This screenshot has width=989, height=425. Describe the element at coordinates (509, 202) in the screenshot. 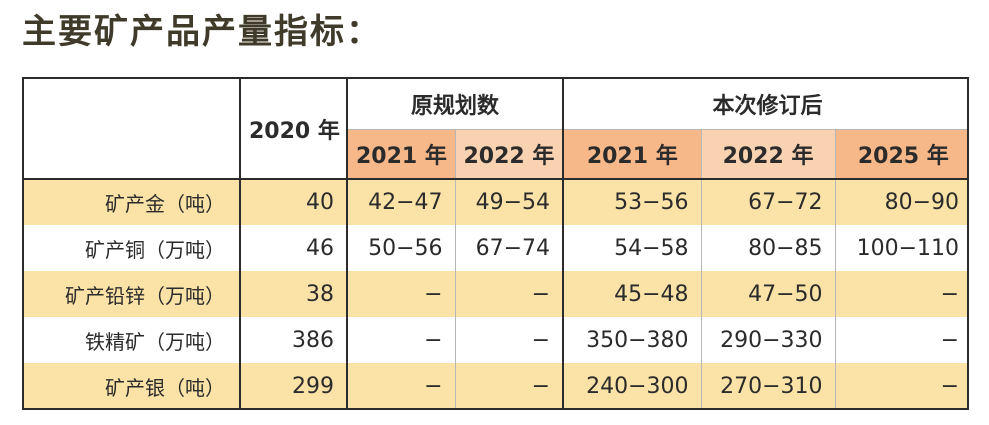

I see `cell-orig-2022: 49−54` at that location.